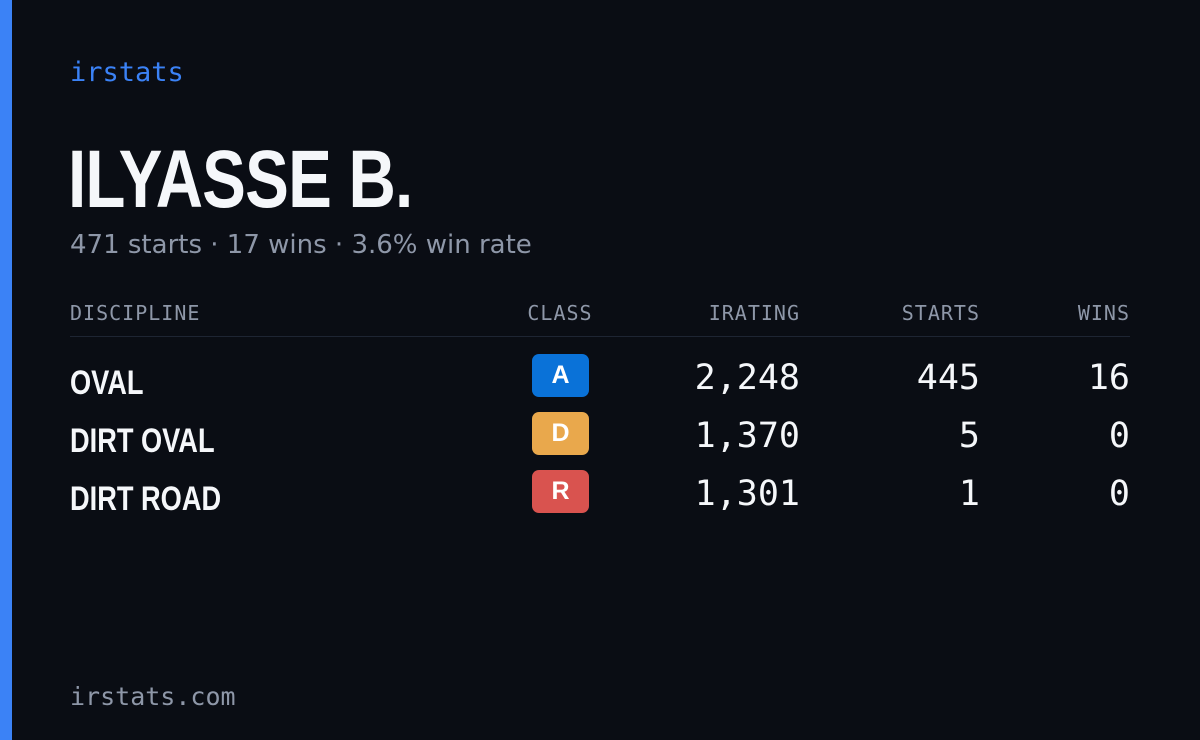  Describe the element at coordinates (153, 696) in the screenshot. I see `footer-url: irstats.com` at that location.